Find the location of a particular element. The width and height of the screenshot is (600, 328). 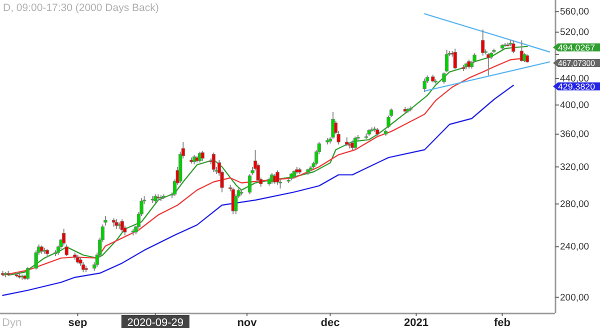

y-tick-label: 200,00 is located at coordinates (575, 298).